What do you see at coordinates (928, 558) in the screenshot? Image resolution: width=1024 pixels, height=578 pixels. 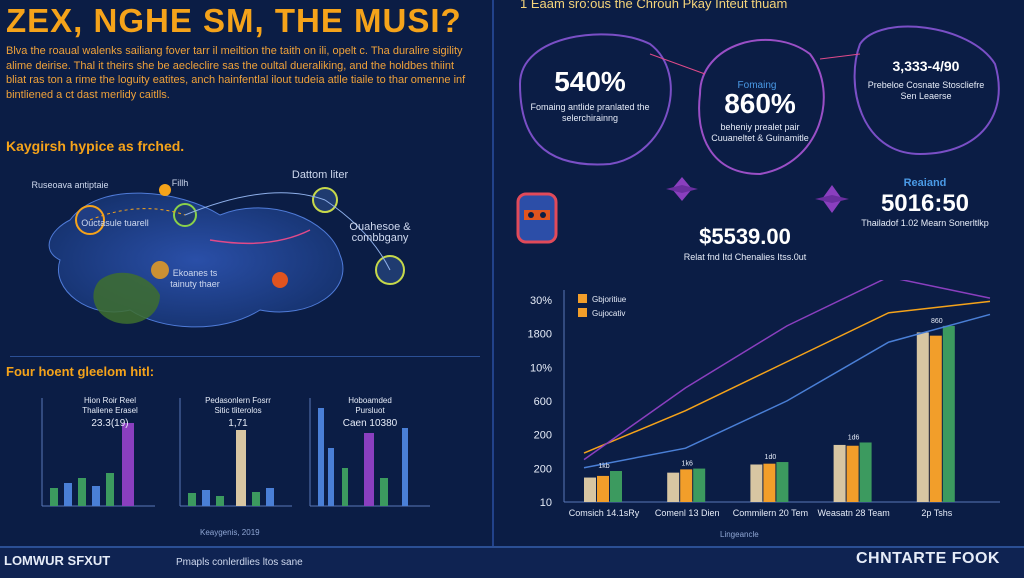 I see `footer-brand-right: CHNTARTE FOOK` at bounding box center [928, 558].